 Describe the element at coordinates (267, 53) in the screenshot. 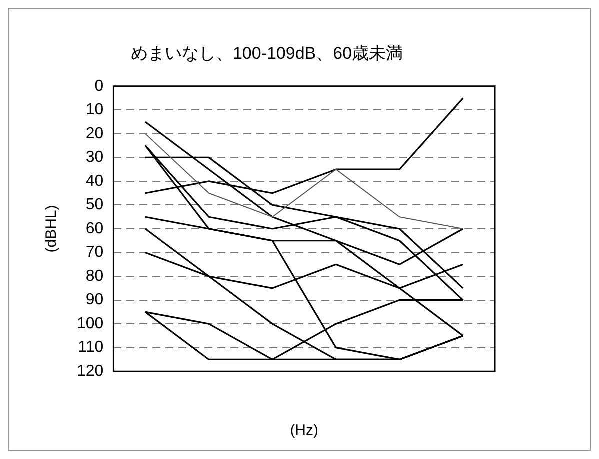

I see `chart-title: めまいなし、100-109dB、60歳未満` at that location.